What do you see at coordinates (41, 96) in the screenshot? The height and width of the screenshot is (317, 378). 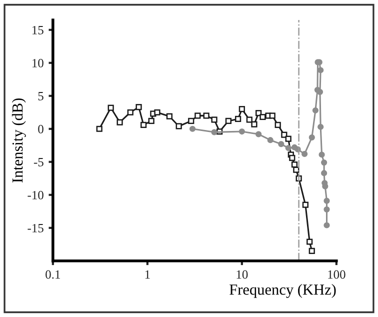 I see `y-tick-label: 5` at bounding box center [41, 96].